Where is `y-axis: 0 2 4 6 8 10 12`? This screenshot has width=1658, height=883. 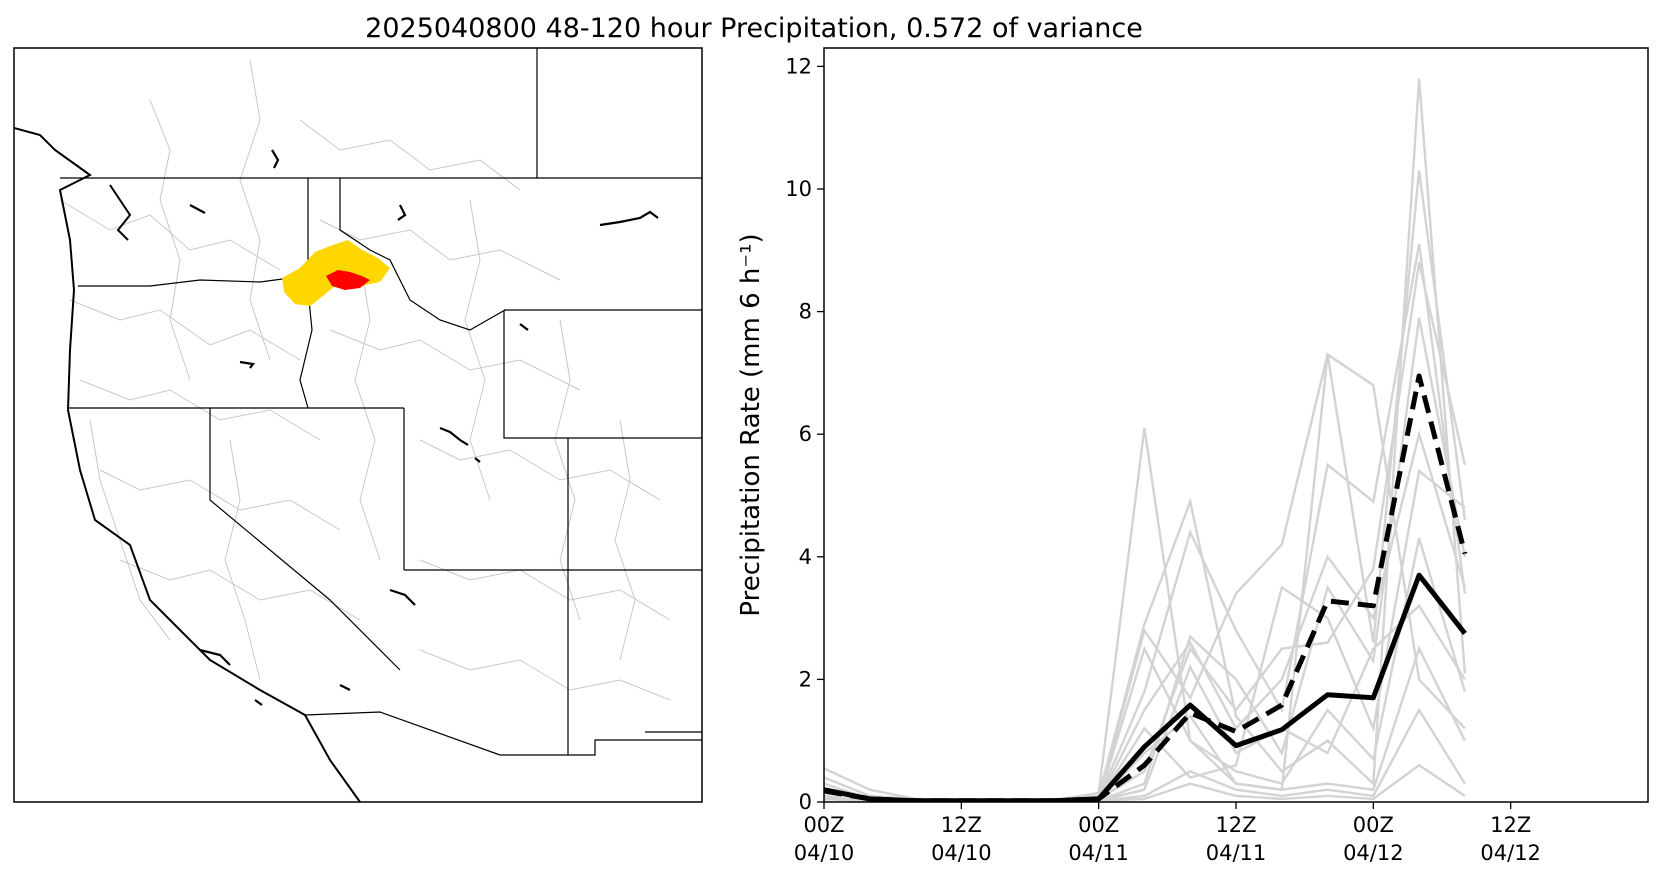
y-axis: 0 2 4 6 8 10 12 is located at coordinates (804, 434).